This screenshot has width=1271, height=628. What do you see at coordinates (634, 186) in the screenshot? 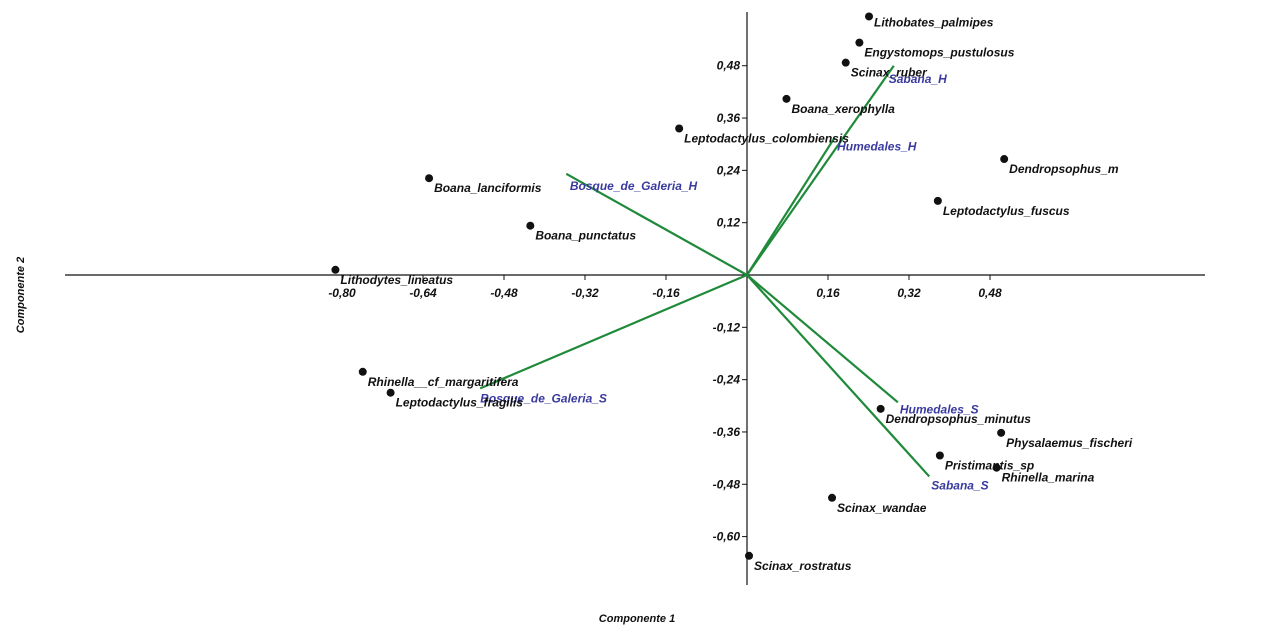
I see `vector-label-bosque-de-galeria-h: Bosque_de_Galeria_H` at bounding box center [634, 186].